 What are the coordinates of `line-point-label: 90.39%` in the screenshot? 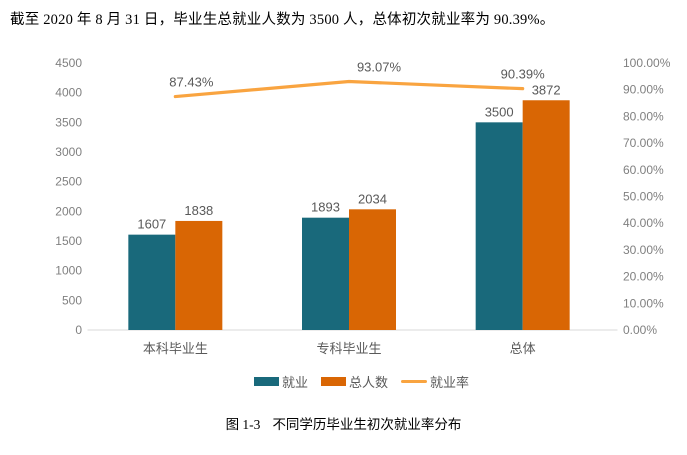 It's located at (523, 74).